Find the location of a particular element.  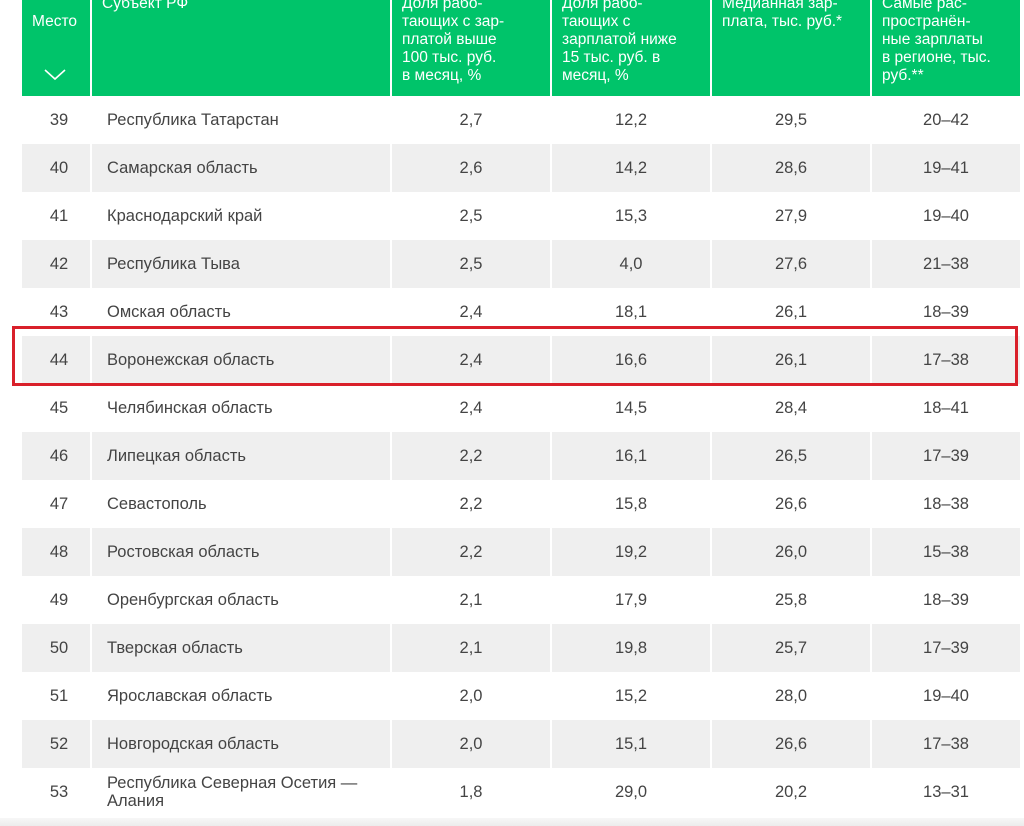

cell-region-text: Ростовская область is located at coordinates (183, 552).